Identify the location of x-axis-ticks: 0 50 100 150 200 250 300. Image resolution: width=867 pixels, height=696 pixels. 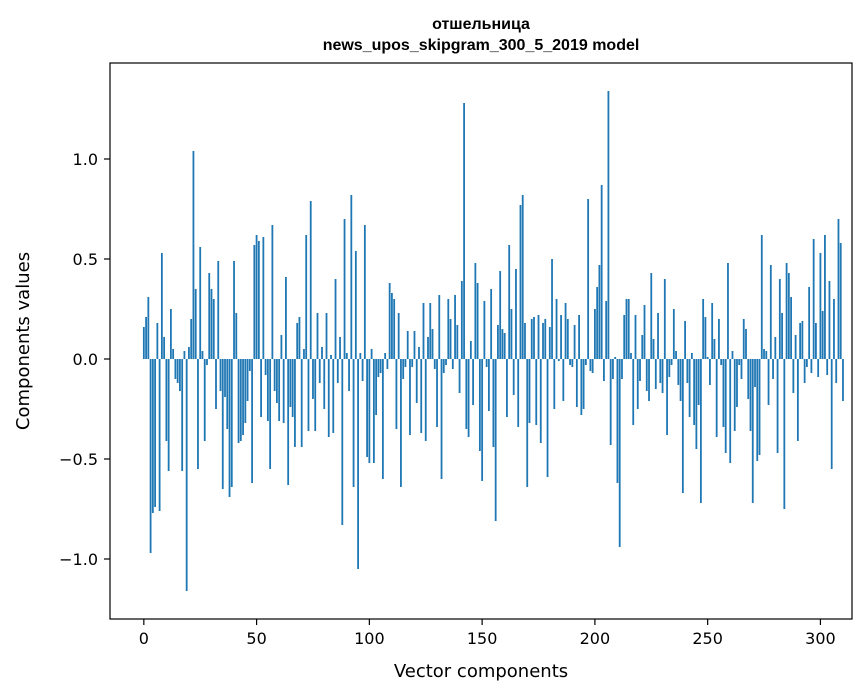
(487, 633).